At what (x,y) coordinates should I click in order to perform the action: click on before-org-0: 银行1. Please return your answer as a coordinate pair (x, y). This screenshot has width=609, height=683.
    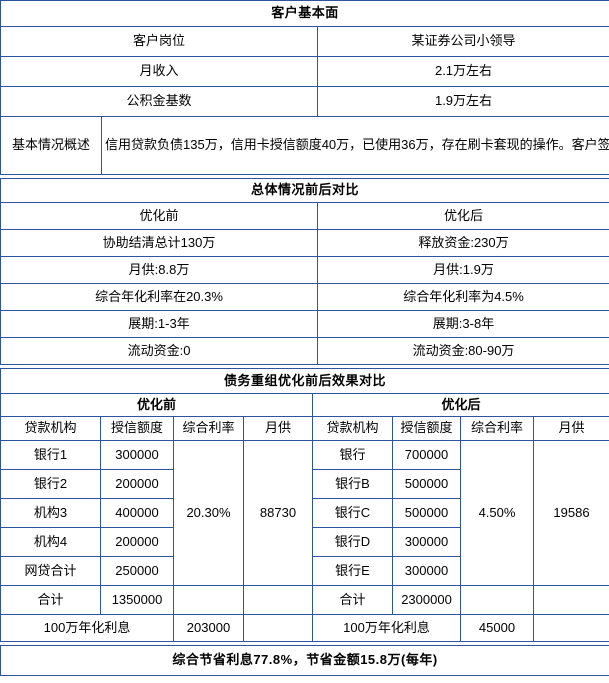
    Looking at the image, I should click on (50, 455).